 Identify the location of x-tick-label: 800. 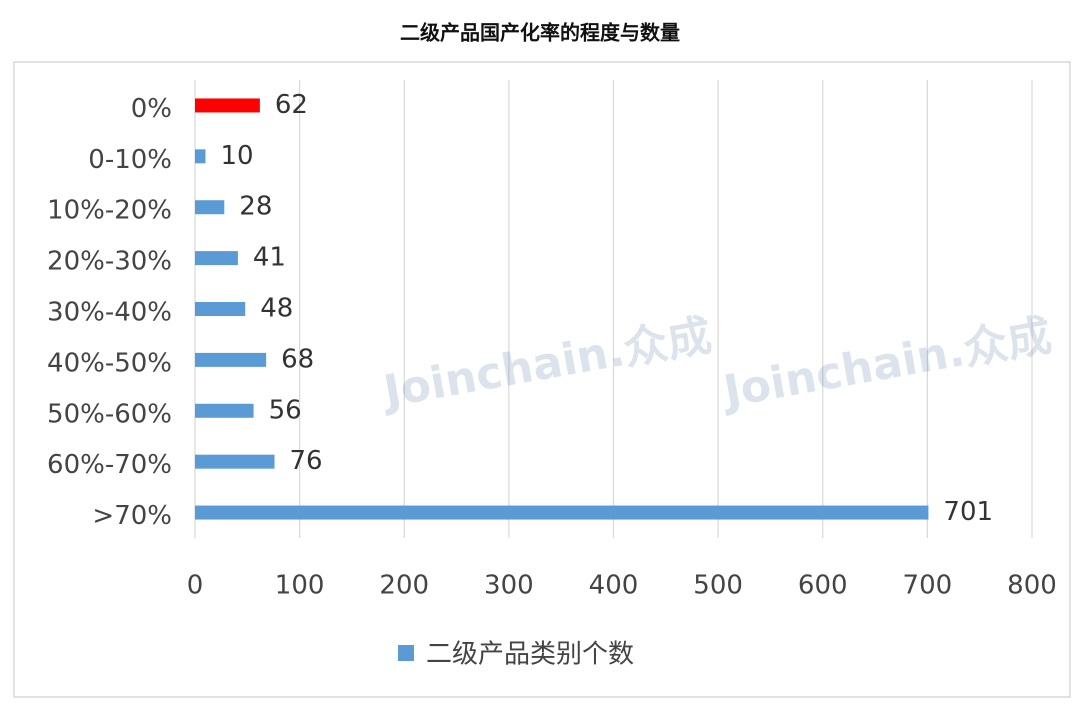
(1032, 586).